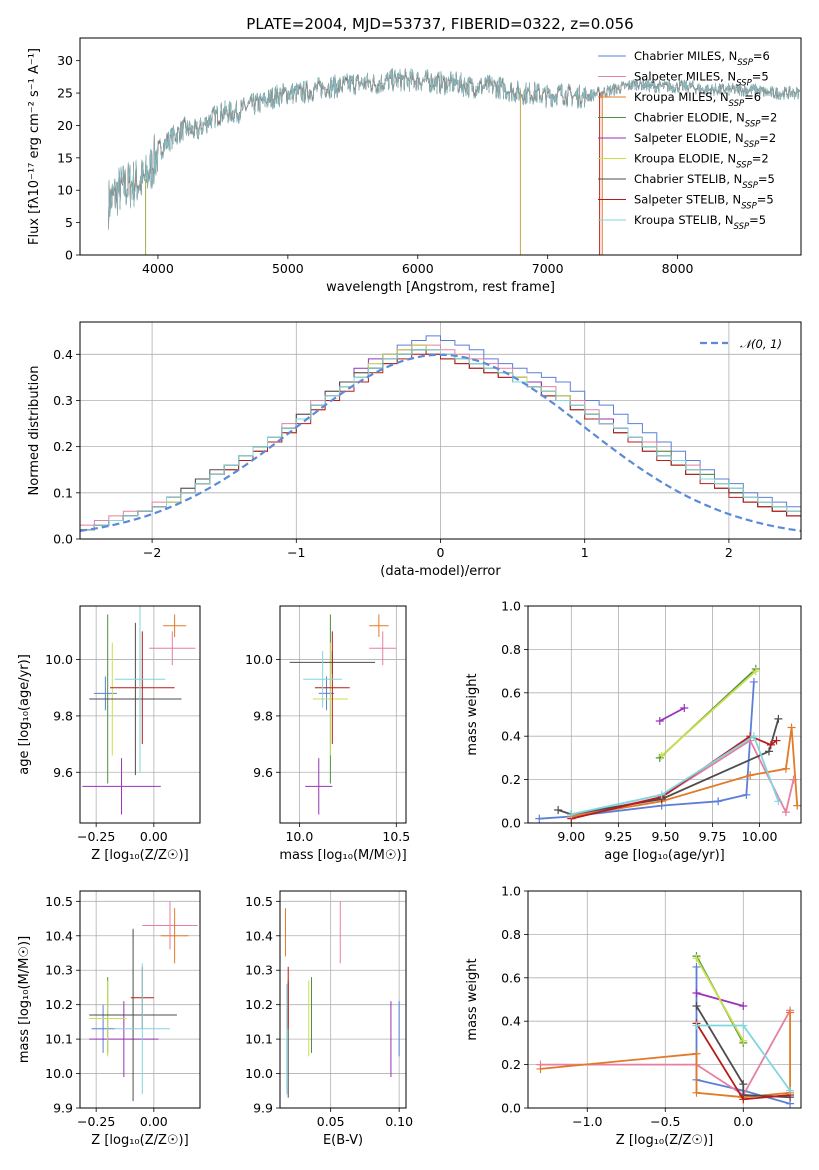 The image size is (819, 1170). I want to click on y-tick-label: 0.1, so click(63, 492).